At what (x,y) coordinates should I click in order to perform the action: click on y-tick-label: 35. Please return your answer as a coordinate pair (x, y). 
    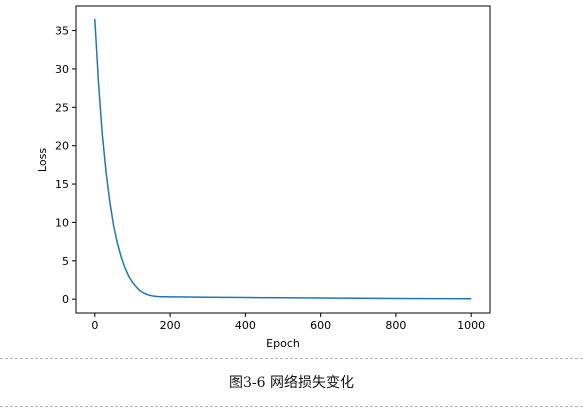
    Looking at the image, I should click on (62, 31).